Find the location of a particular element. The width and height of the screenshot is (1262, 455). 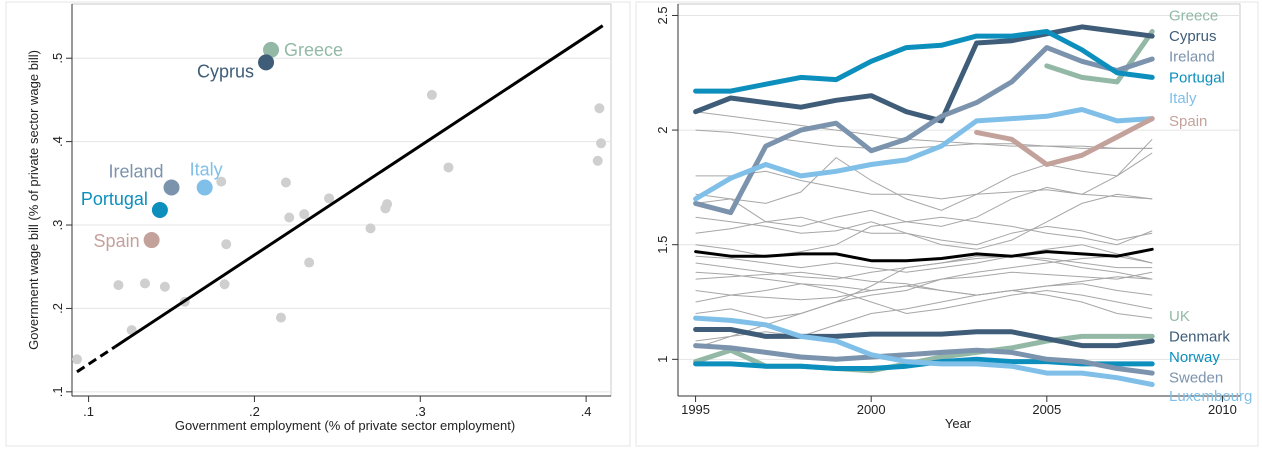

fit-line-dashed is located at coordinates (96, 359).